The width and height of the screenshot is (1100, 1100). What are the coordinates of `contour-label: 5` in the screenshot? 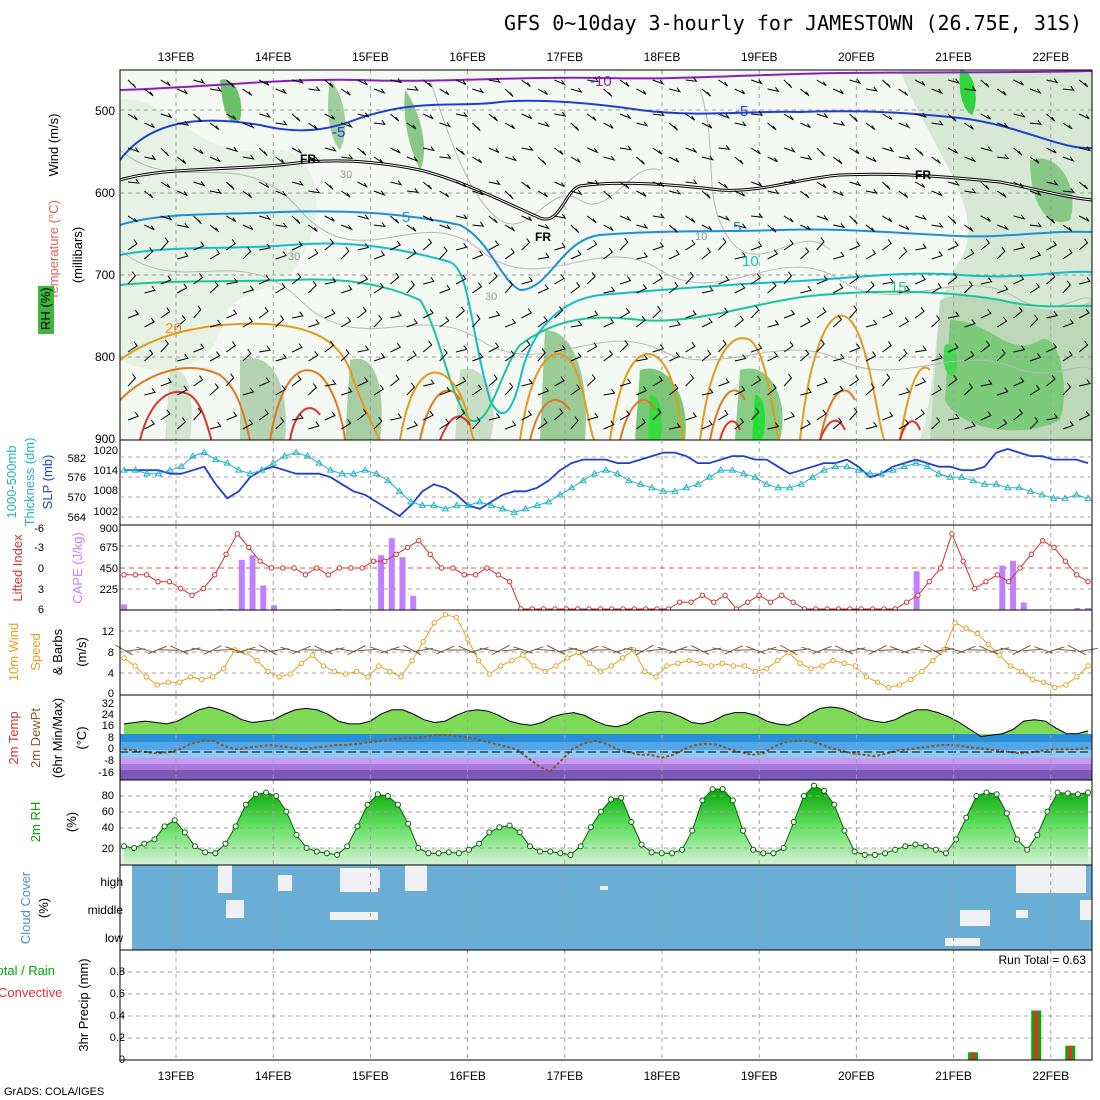 It's located at (406, 217).